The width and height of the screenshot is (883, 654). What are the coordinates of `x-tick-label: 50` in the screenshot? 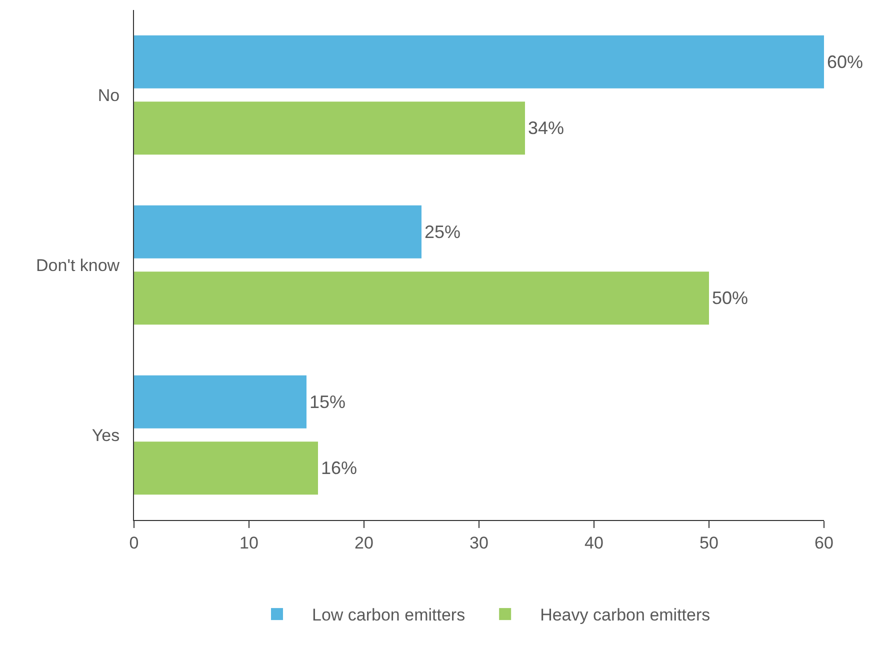 It's located at (709, 542).